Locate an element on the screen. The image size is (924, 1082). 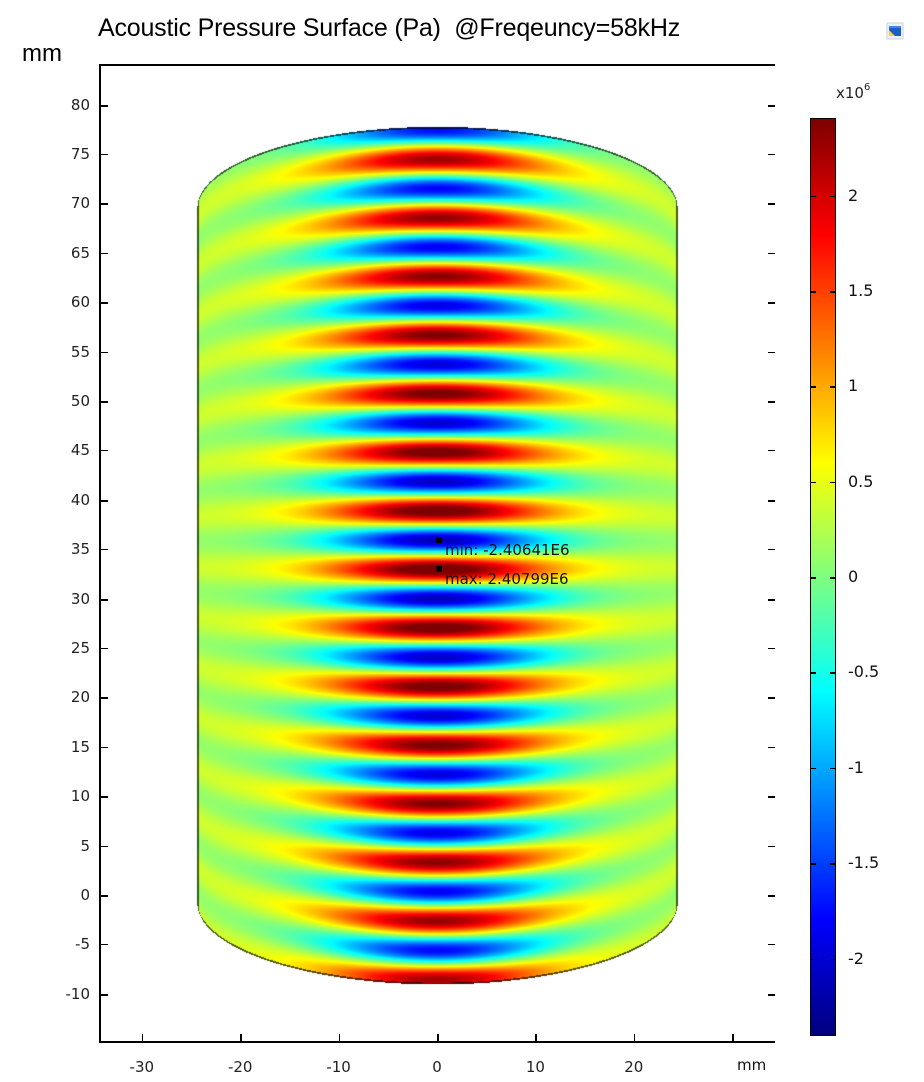
y-tick-label: 15 is located at coordinates (80, 746).